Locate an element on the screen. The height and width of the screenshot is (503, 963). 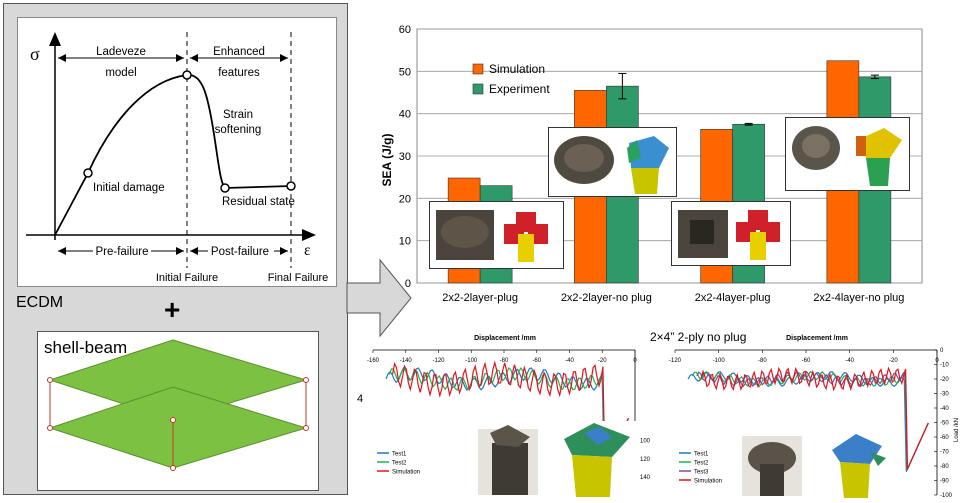
photo-sim-specimen-right is located at coordinates (857, 465).